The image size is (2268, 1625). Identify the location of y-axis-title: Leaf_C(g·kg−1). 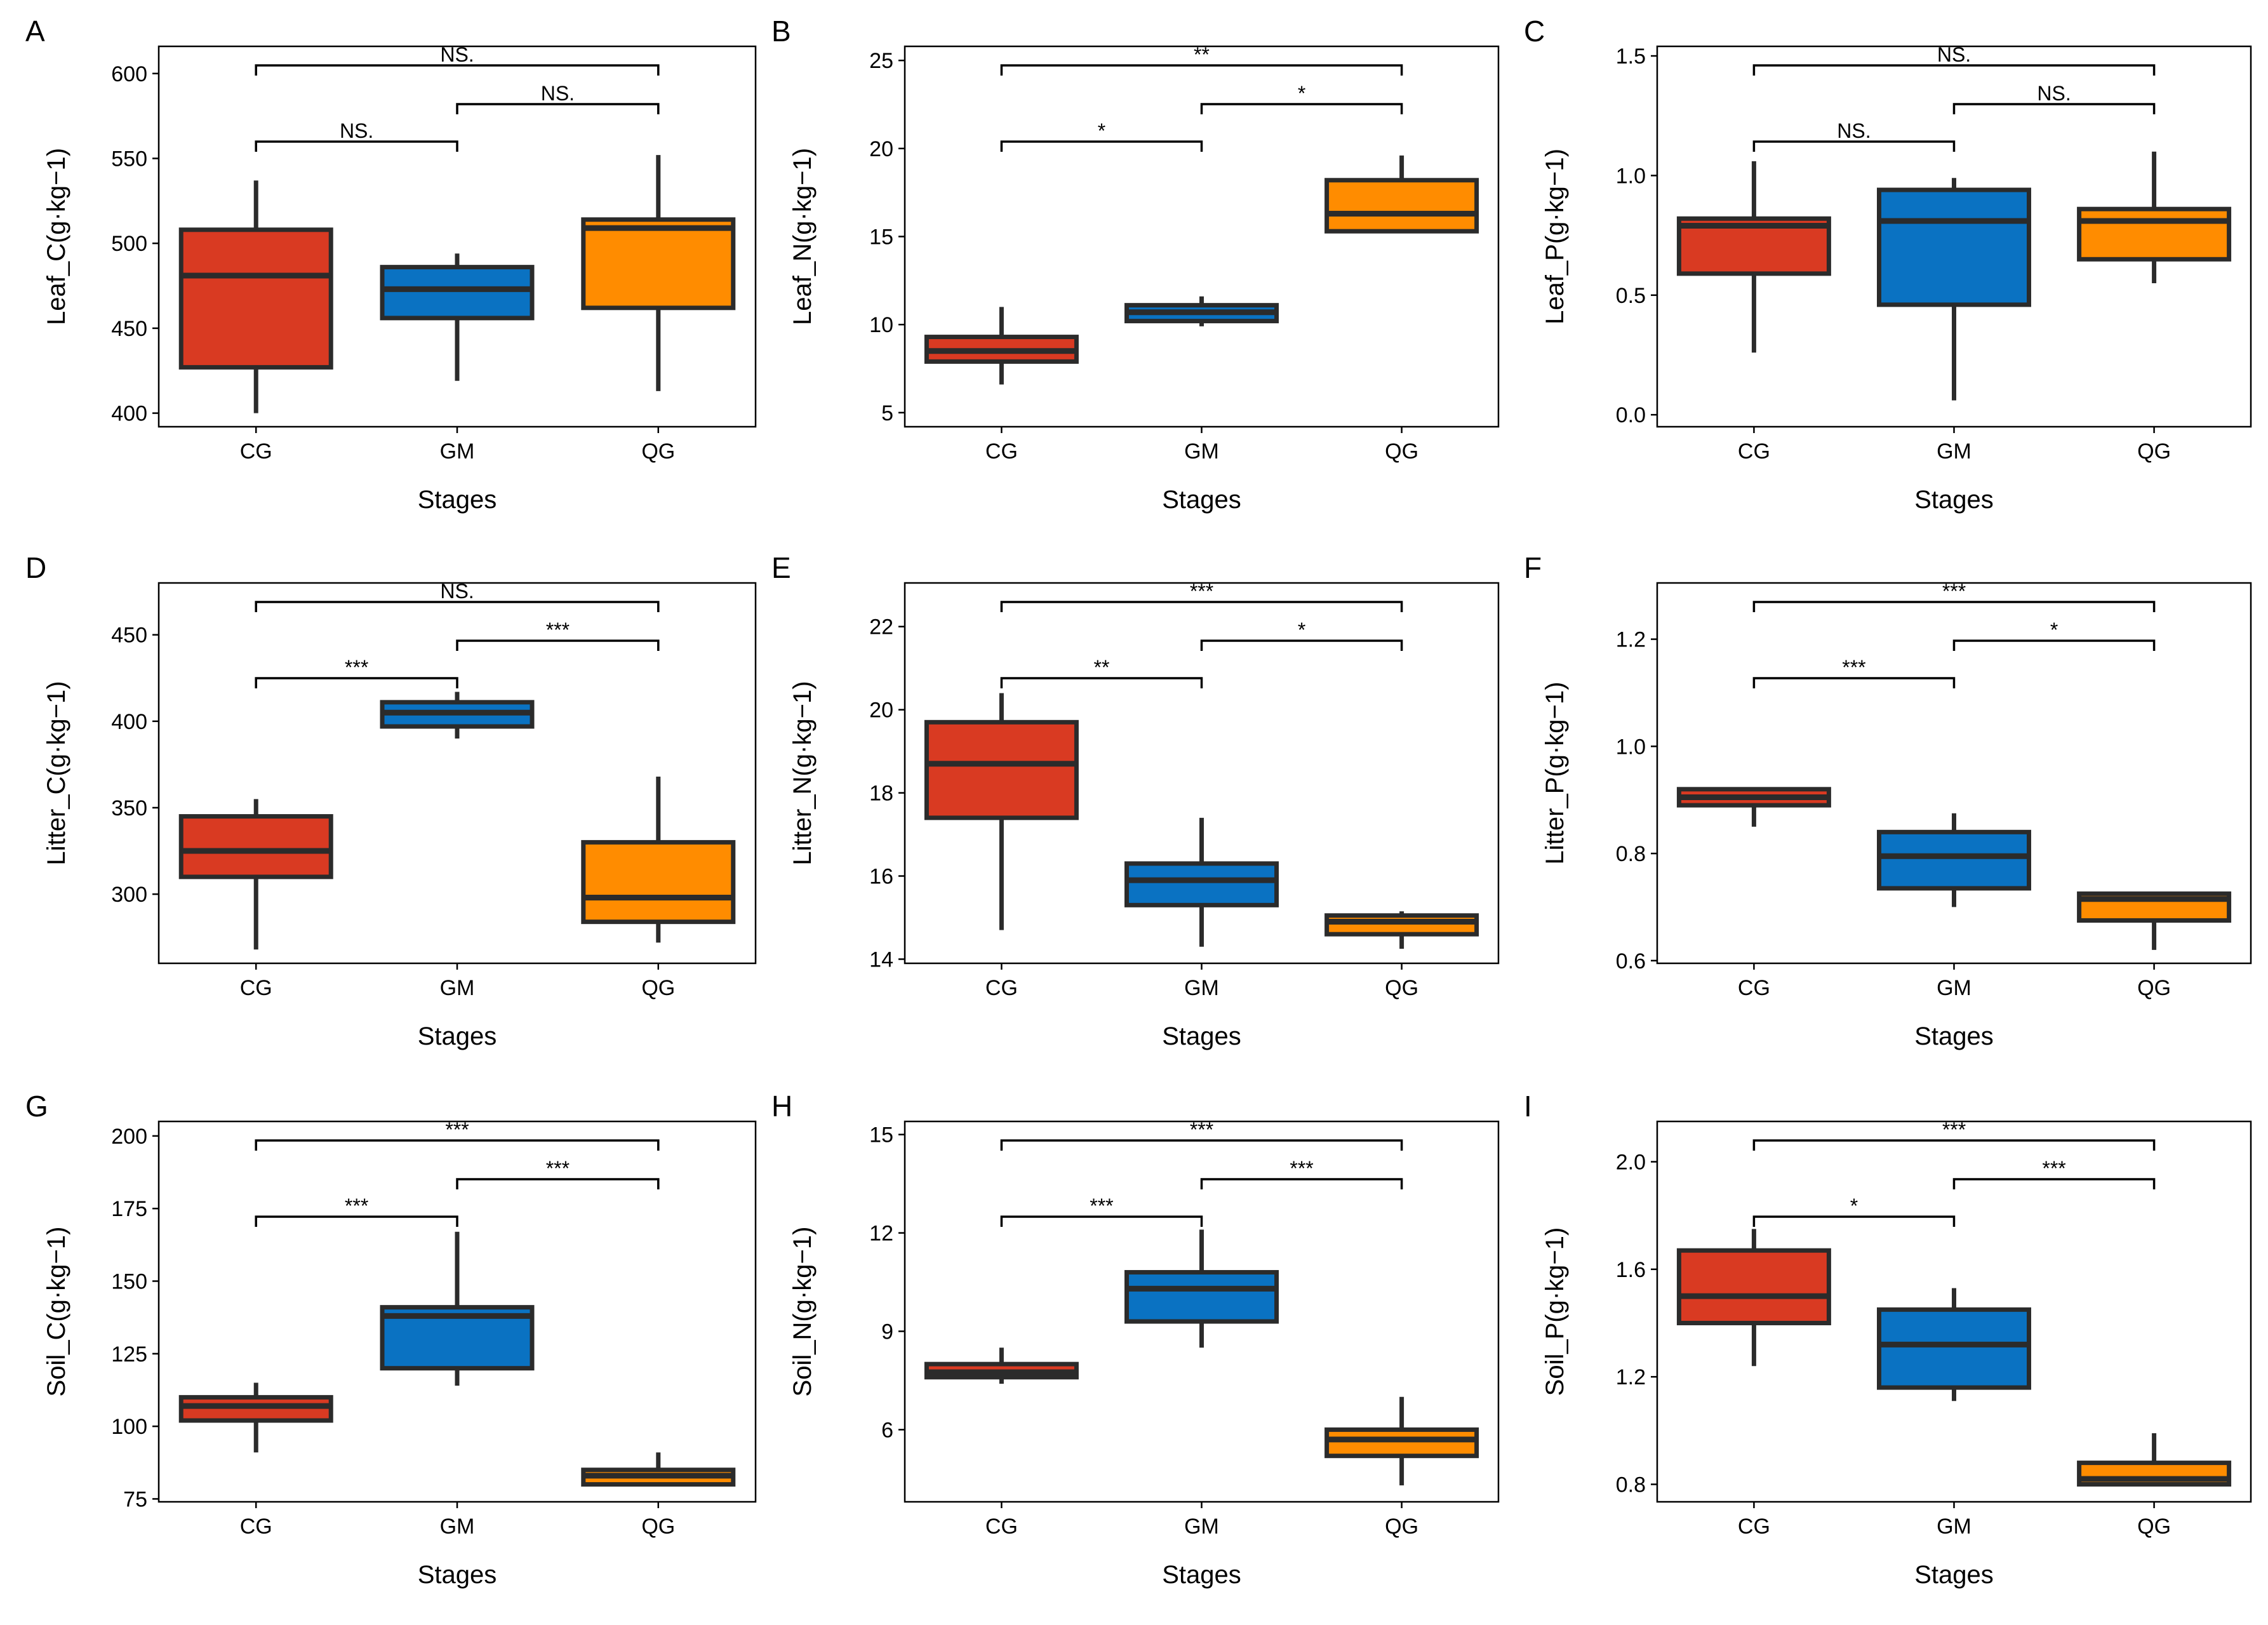
(56, 236).